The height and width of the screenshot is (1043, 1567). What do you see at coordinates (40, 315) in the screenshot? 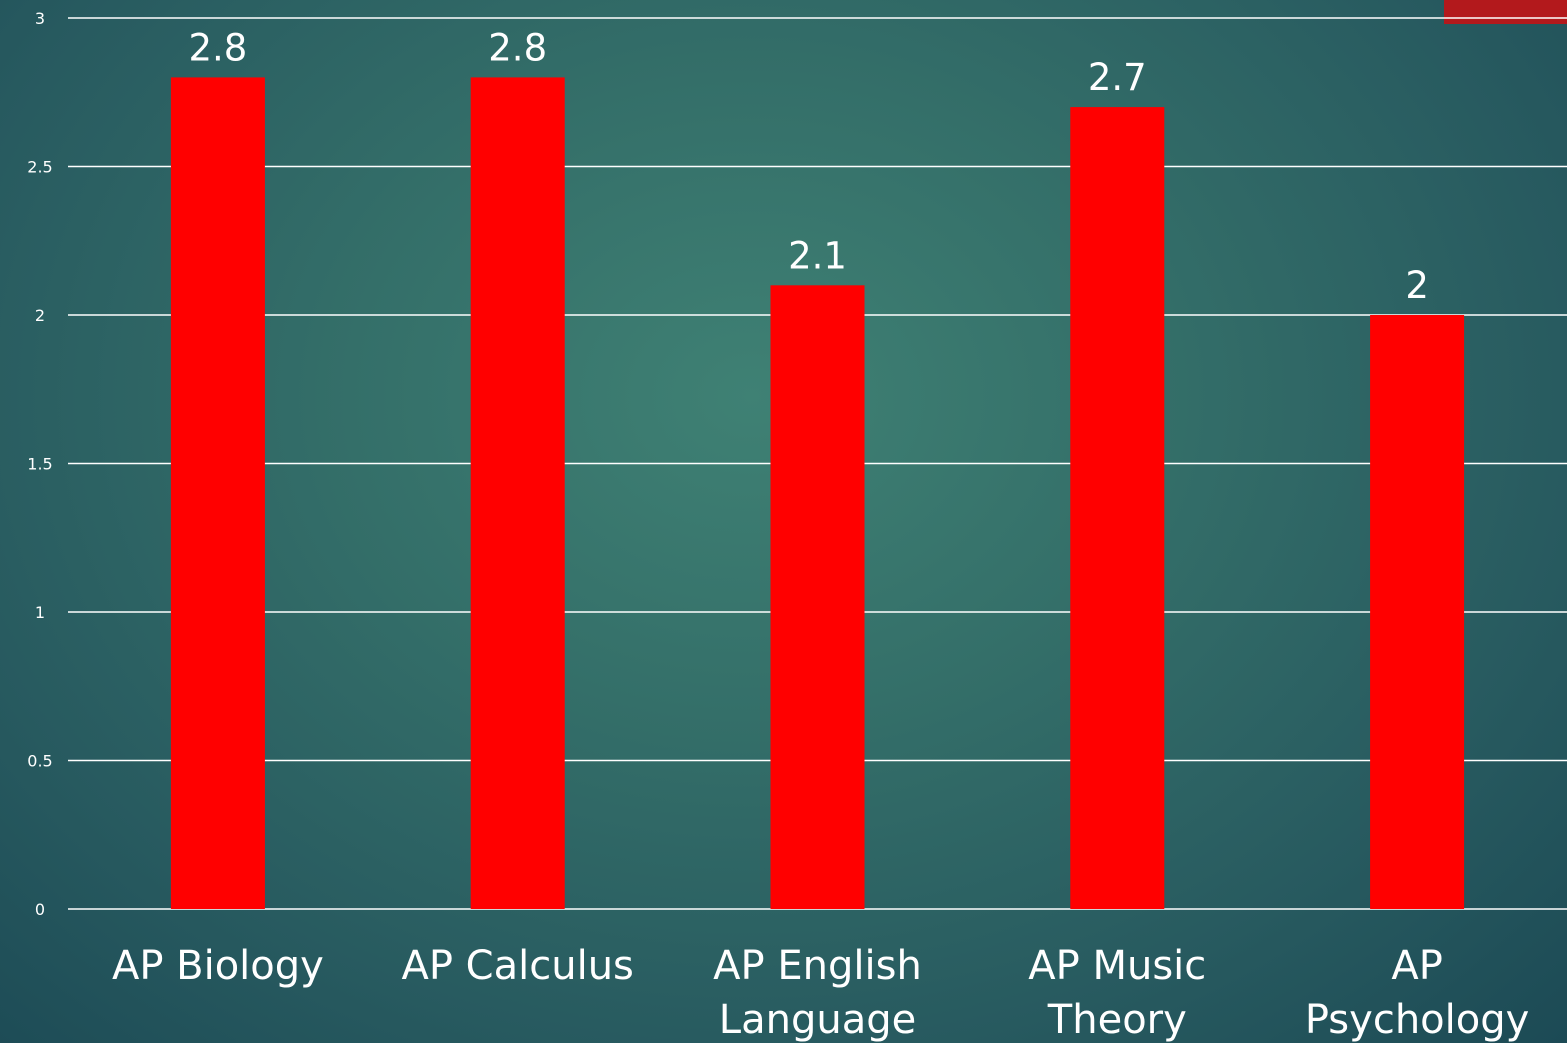
I see `y-tick-label: 2` at bounding box center [40, 315].